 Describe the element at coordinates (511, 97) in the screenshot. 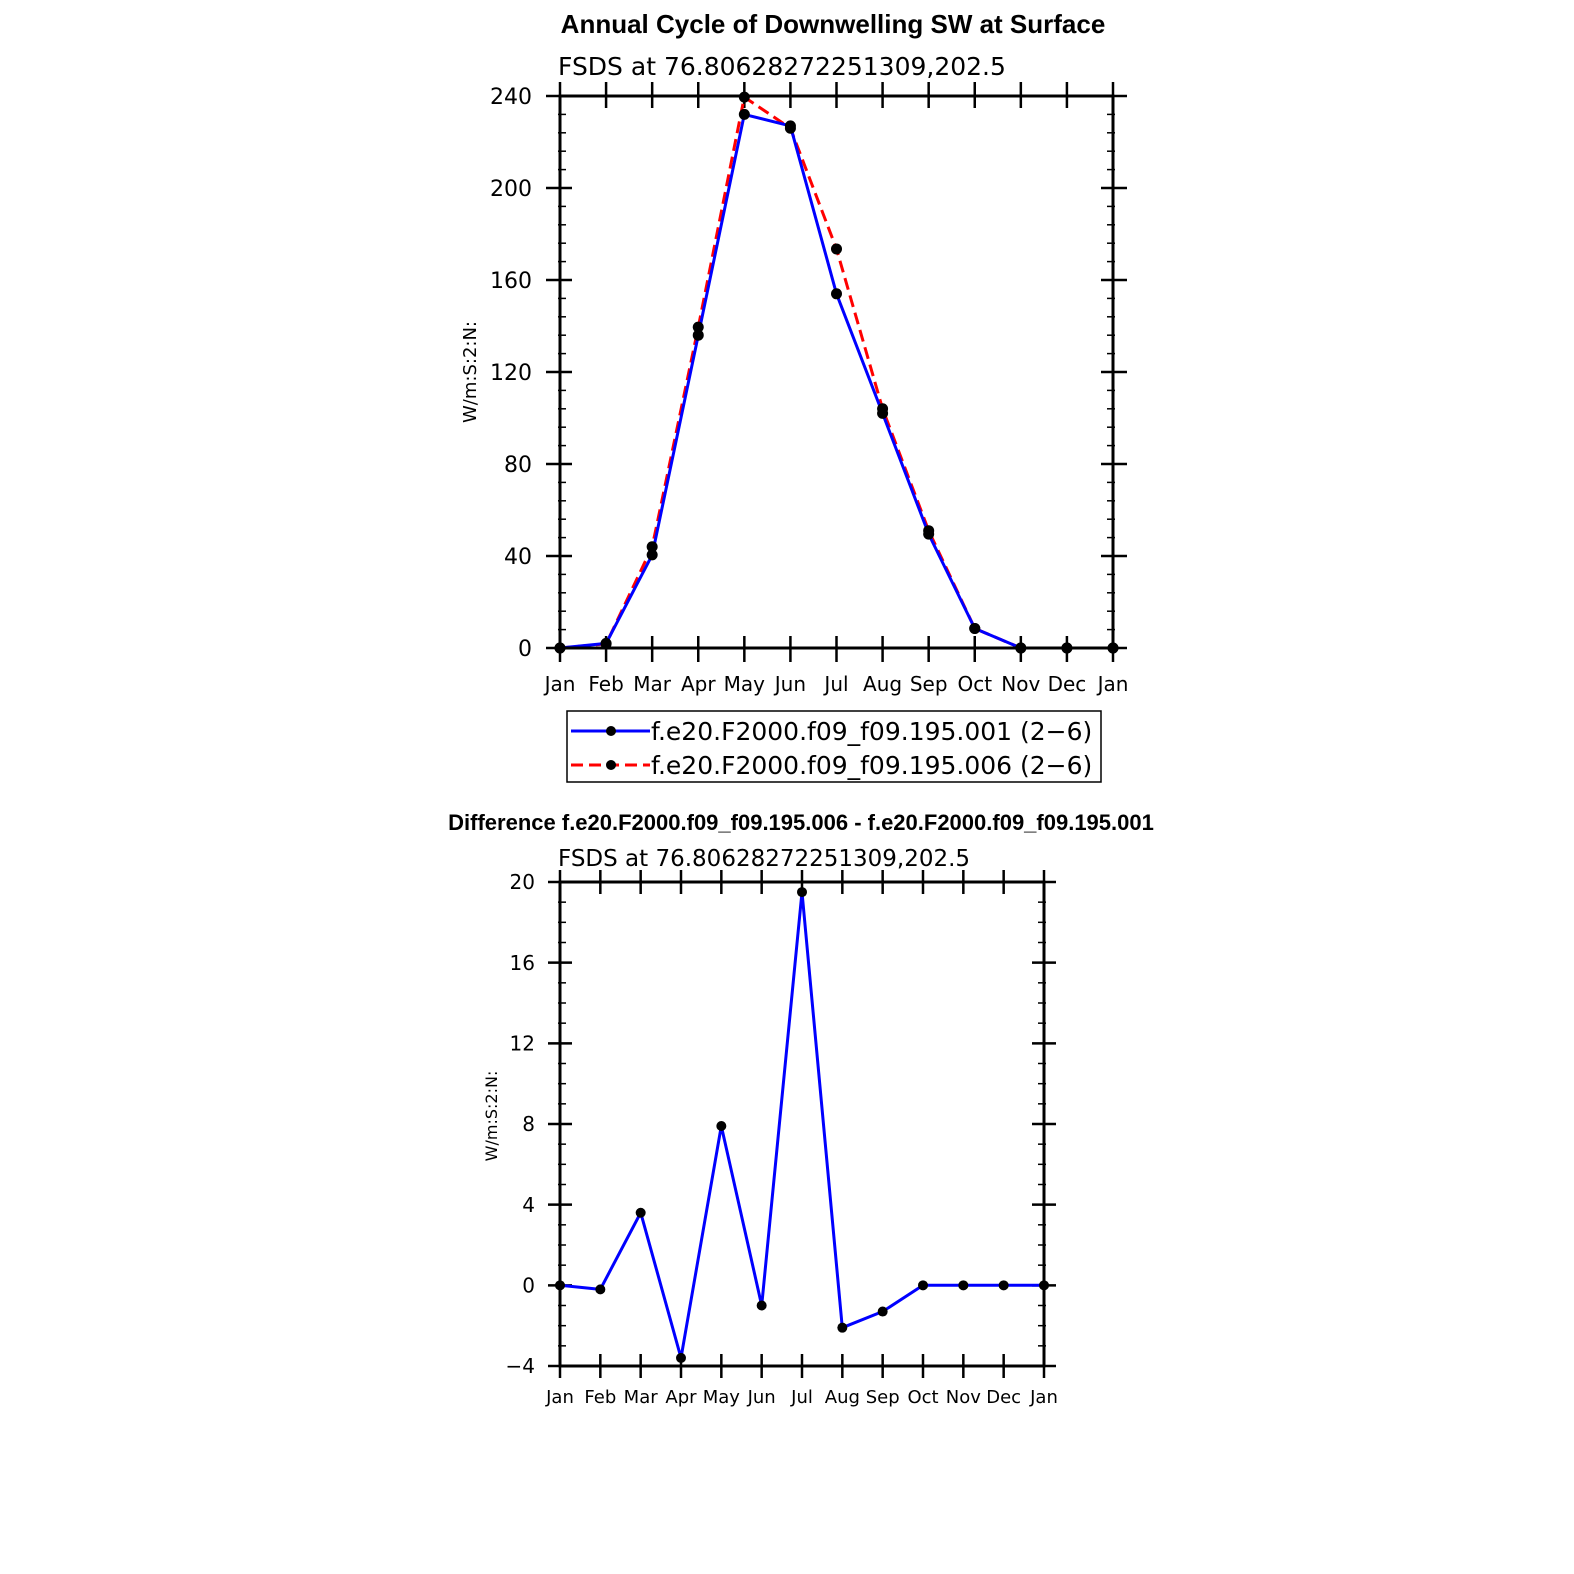

I see `y-tick-label: 240` at that location.